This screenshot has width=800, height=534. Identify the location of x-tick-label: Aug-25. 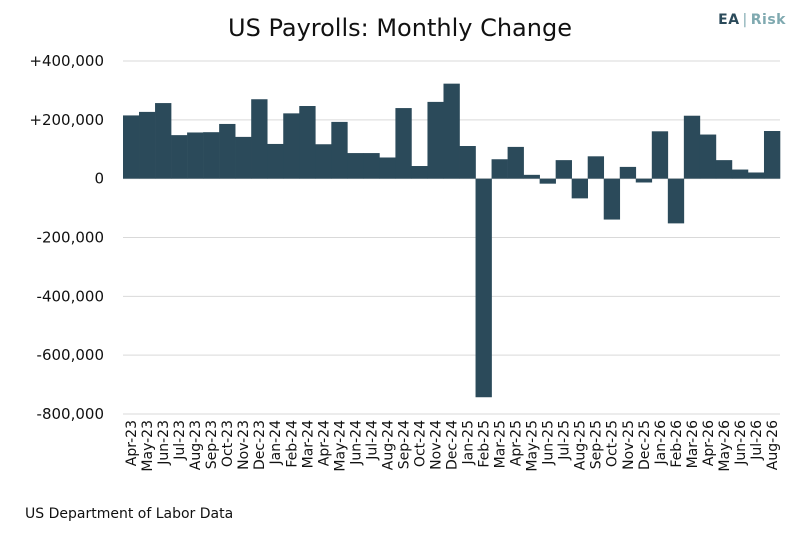
(581, 445).